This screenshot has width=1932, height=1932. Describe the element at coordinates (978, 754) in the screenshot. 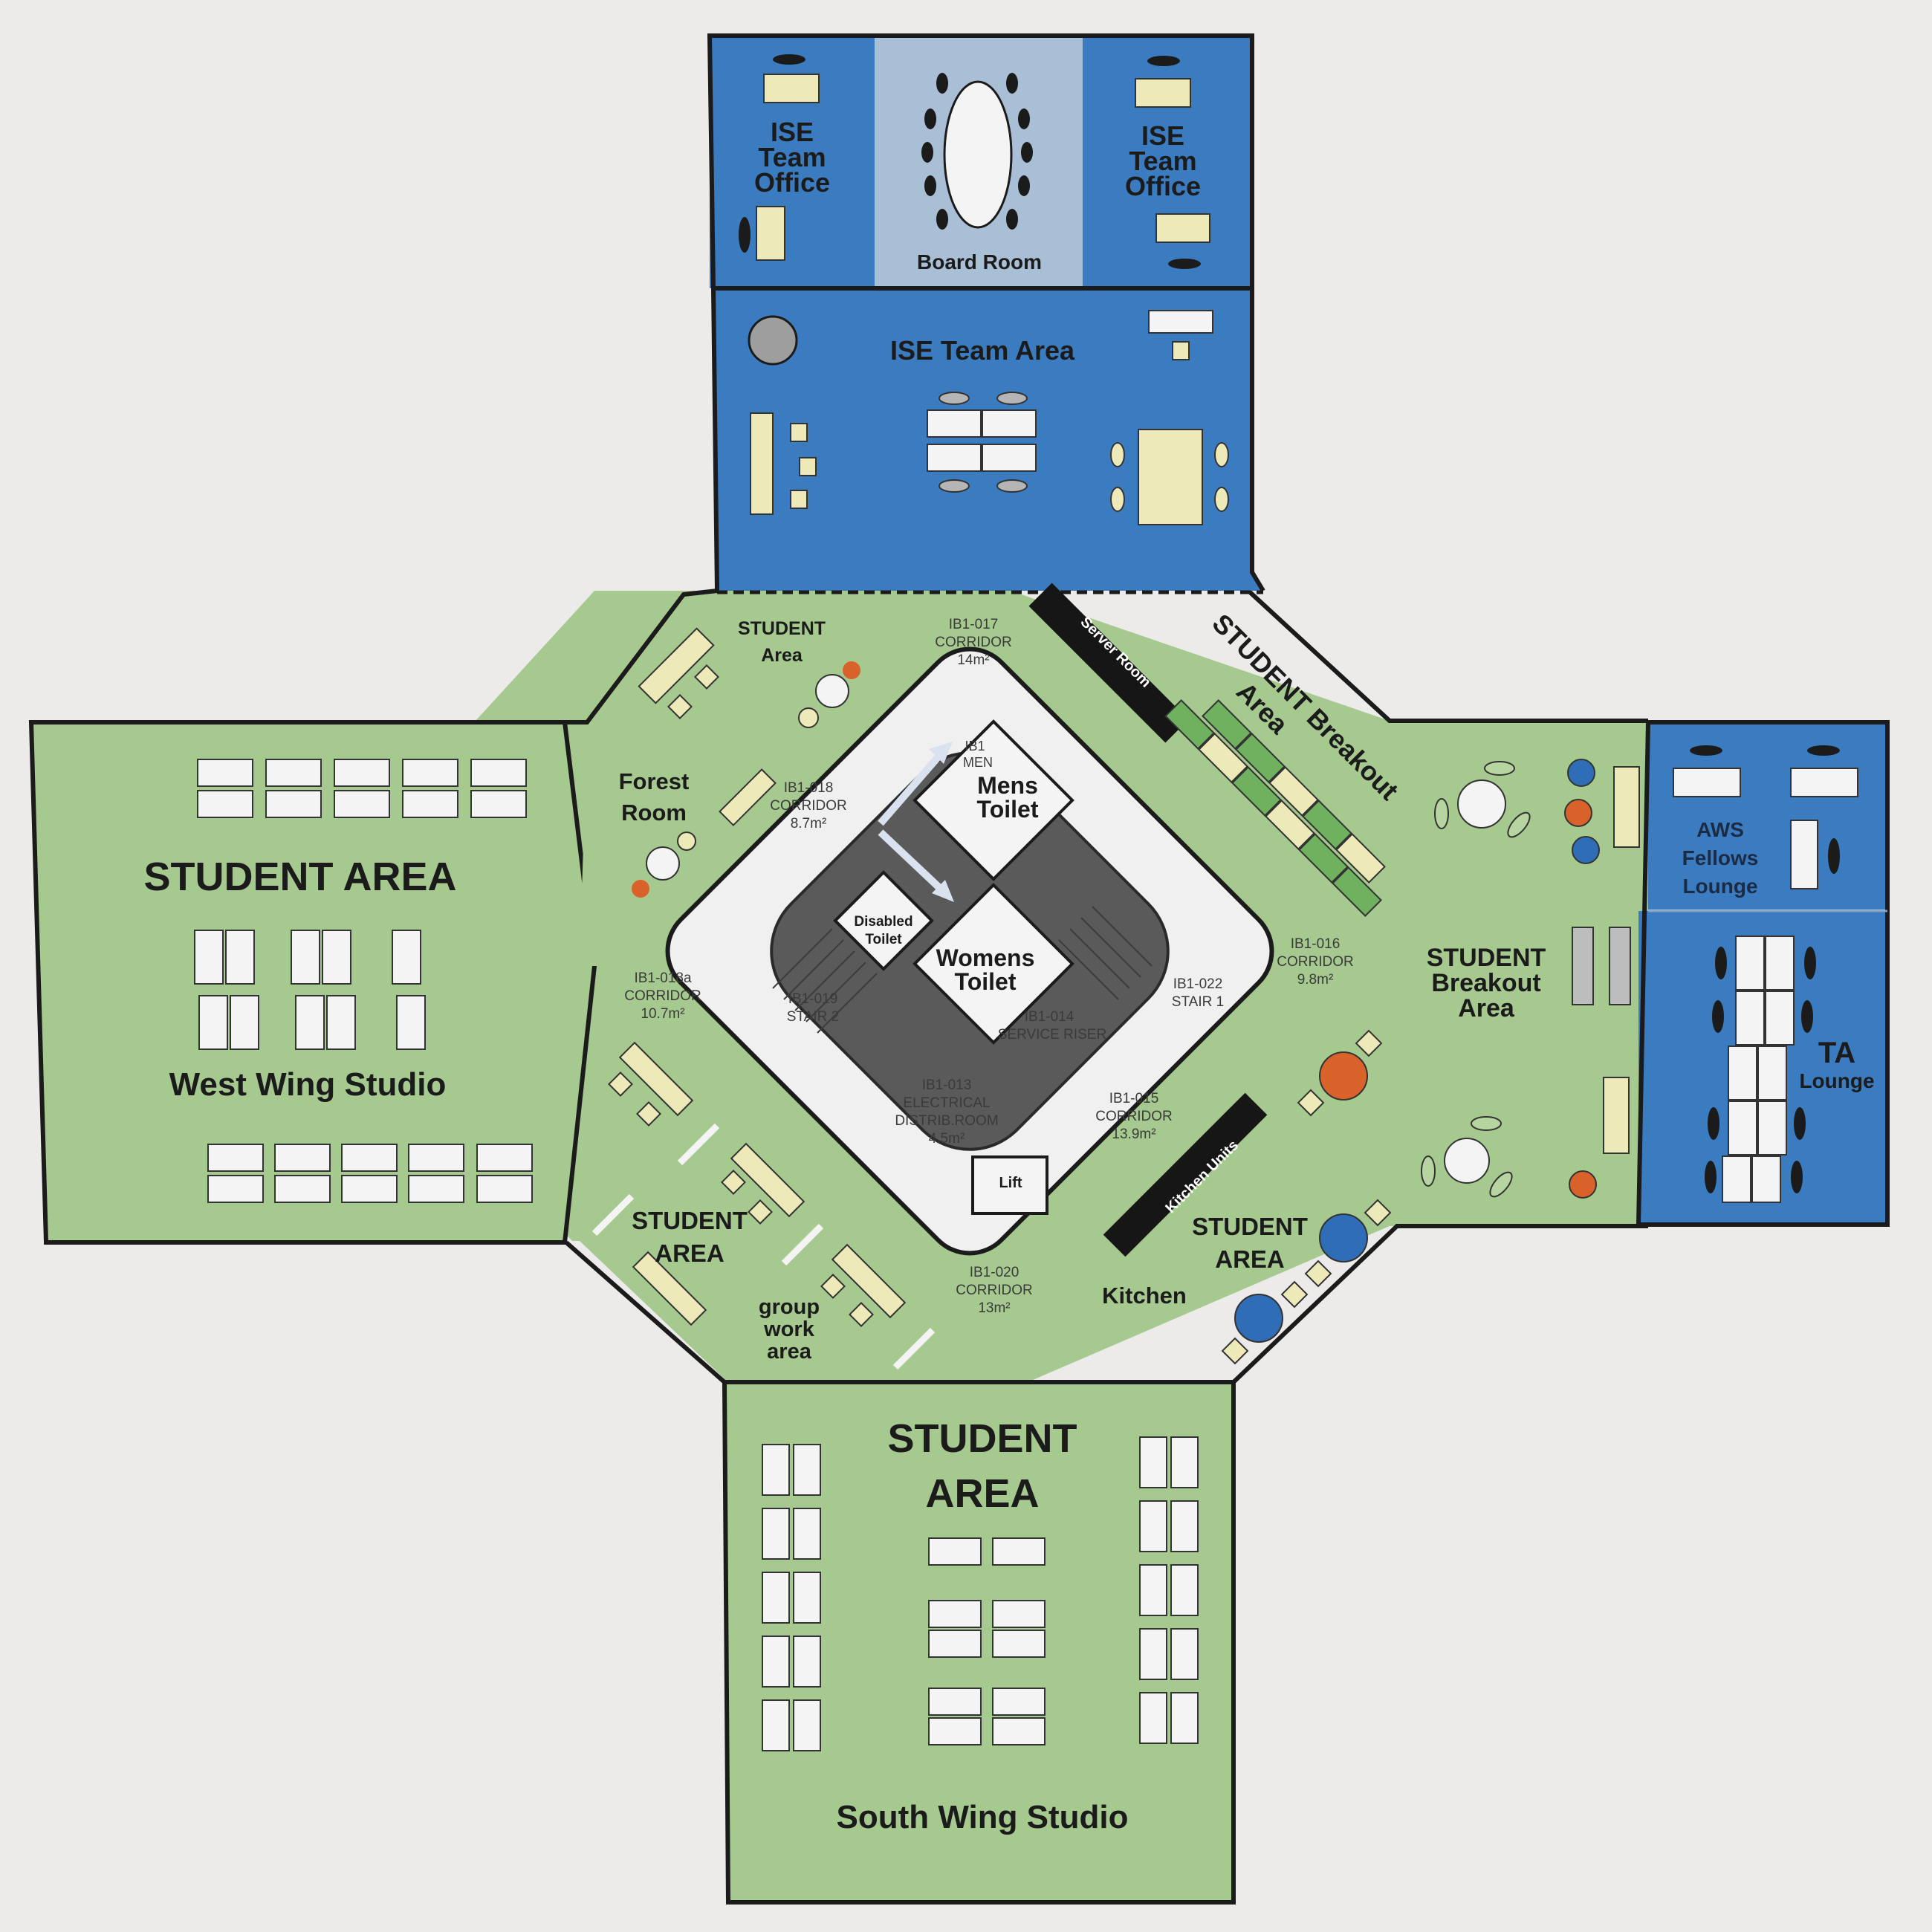

I see `mens-partial-label: IB1 MEN` at that location.